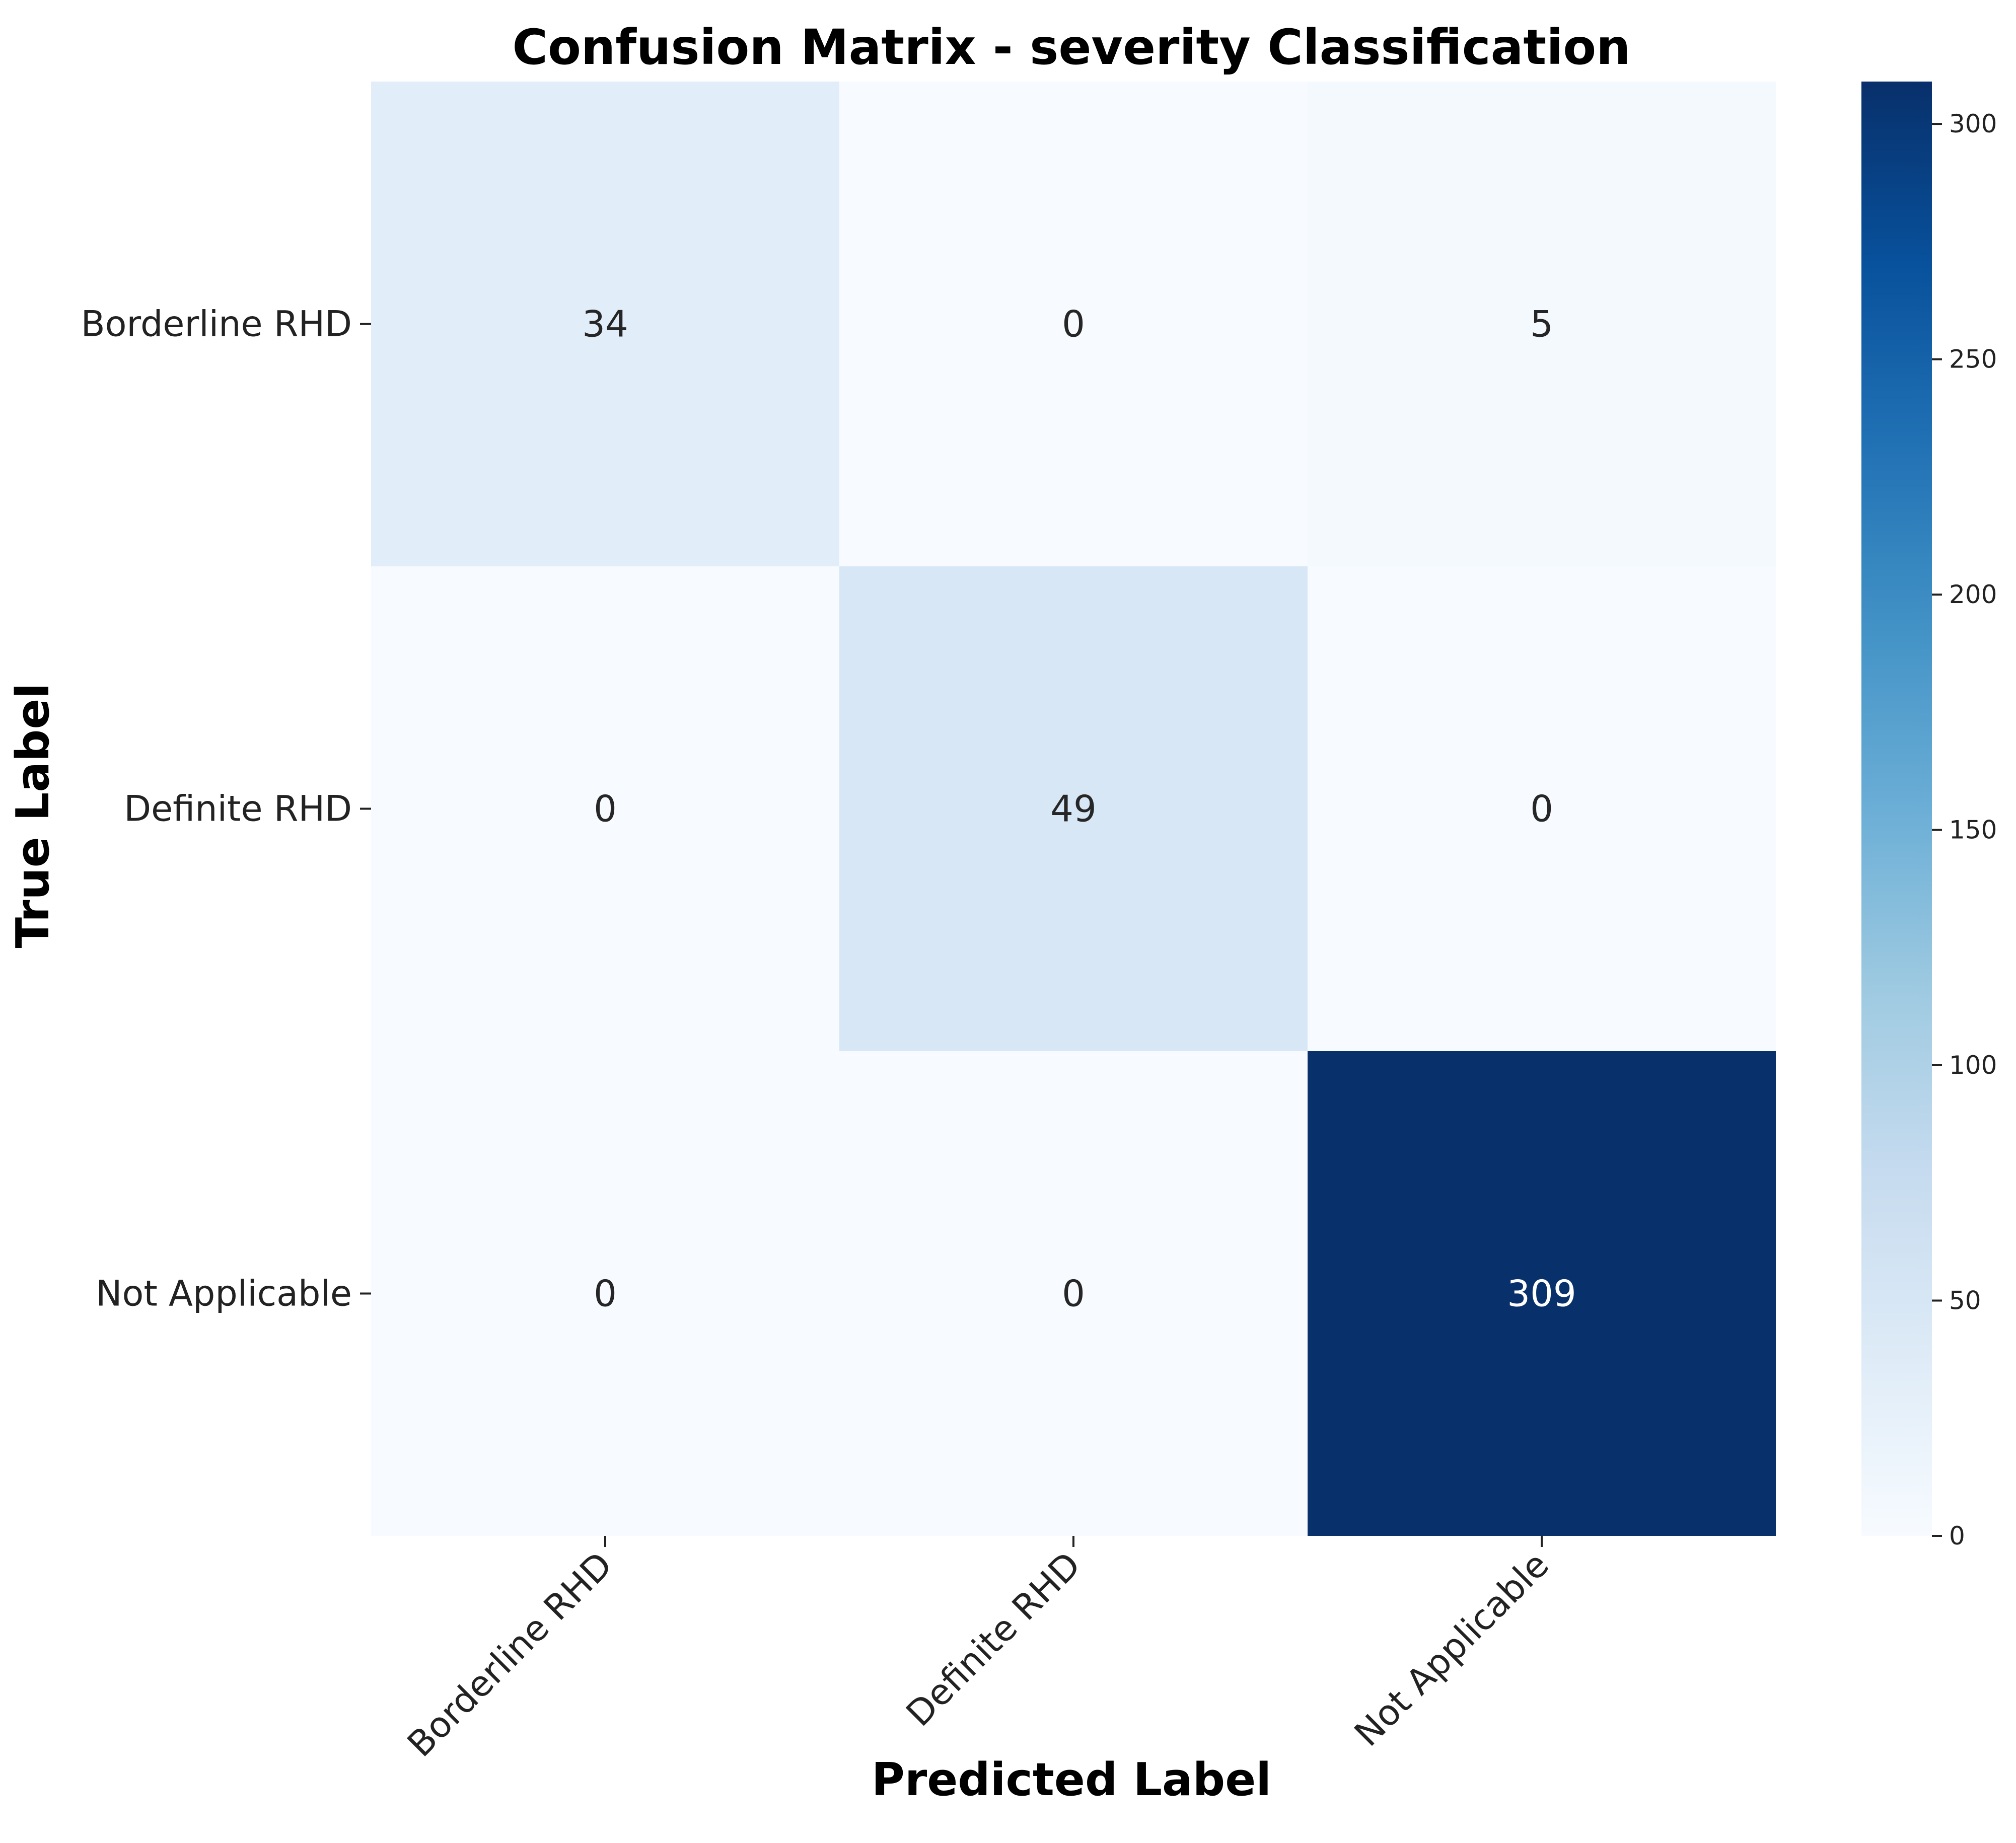 This screenshot has width=2016, height=1843. I want to click on heatmap-cell-r1-c2, so click(1542, 808).